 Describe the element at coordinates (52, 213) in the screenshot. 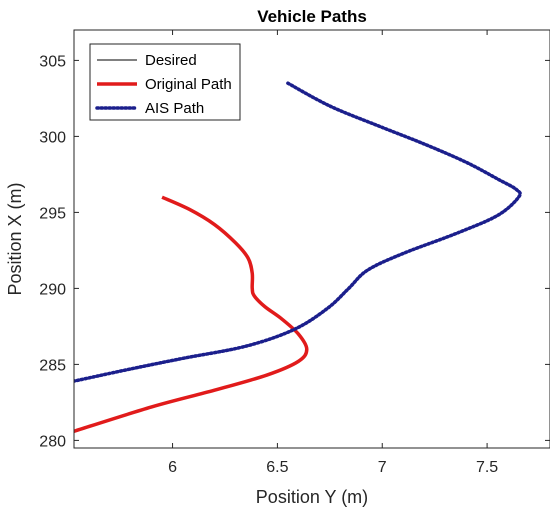

I see `y-tick-label: 295` at that location.